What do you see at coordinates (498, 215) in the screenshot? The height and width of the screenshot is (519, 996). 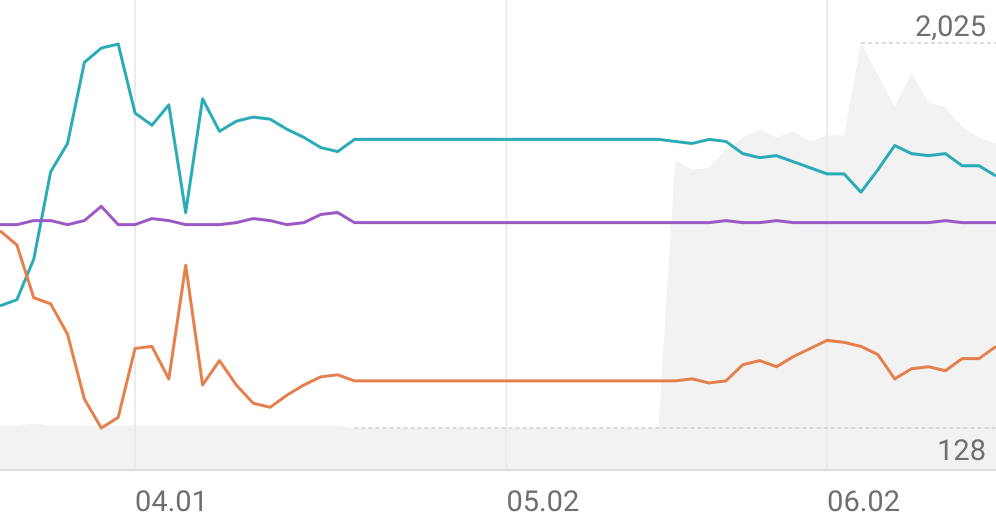 I see `line` at bounding box center [498, 215].